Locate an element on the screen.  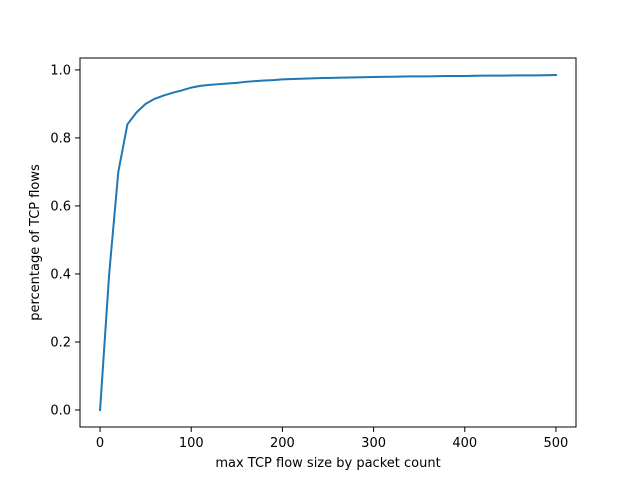
y-tick-label: 1.0 is located at coordinates (60, 70).